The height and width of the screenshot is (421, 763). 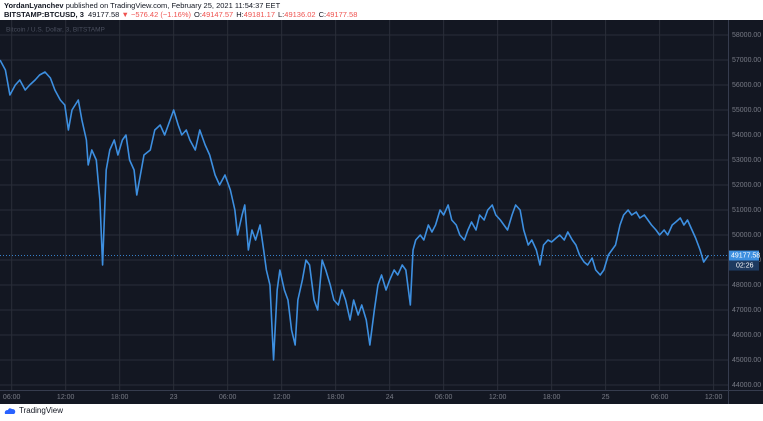 I want to click on y-tick-label: 52000.00, so click(x=746, y=185).